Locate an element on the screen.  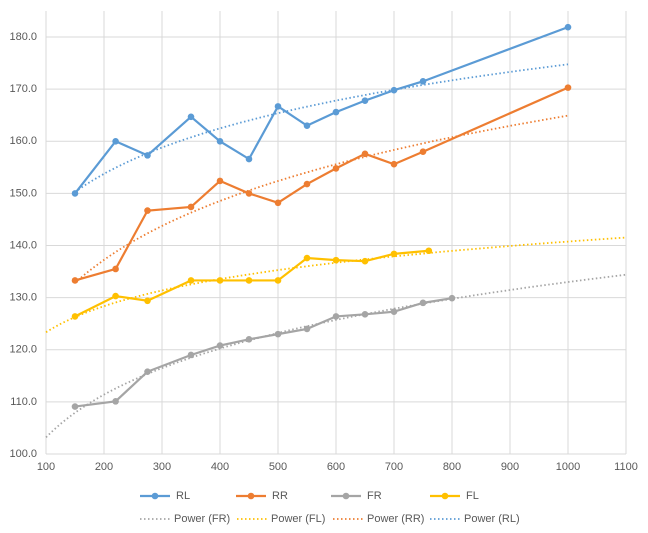
legend-label: FR is located at coordinates (374, 496).